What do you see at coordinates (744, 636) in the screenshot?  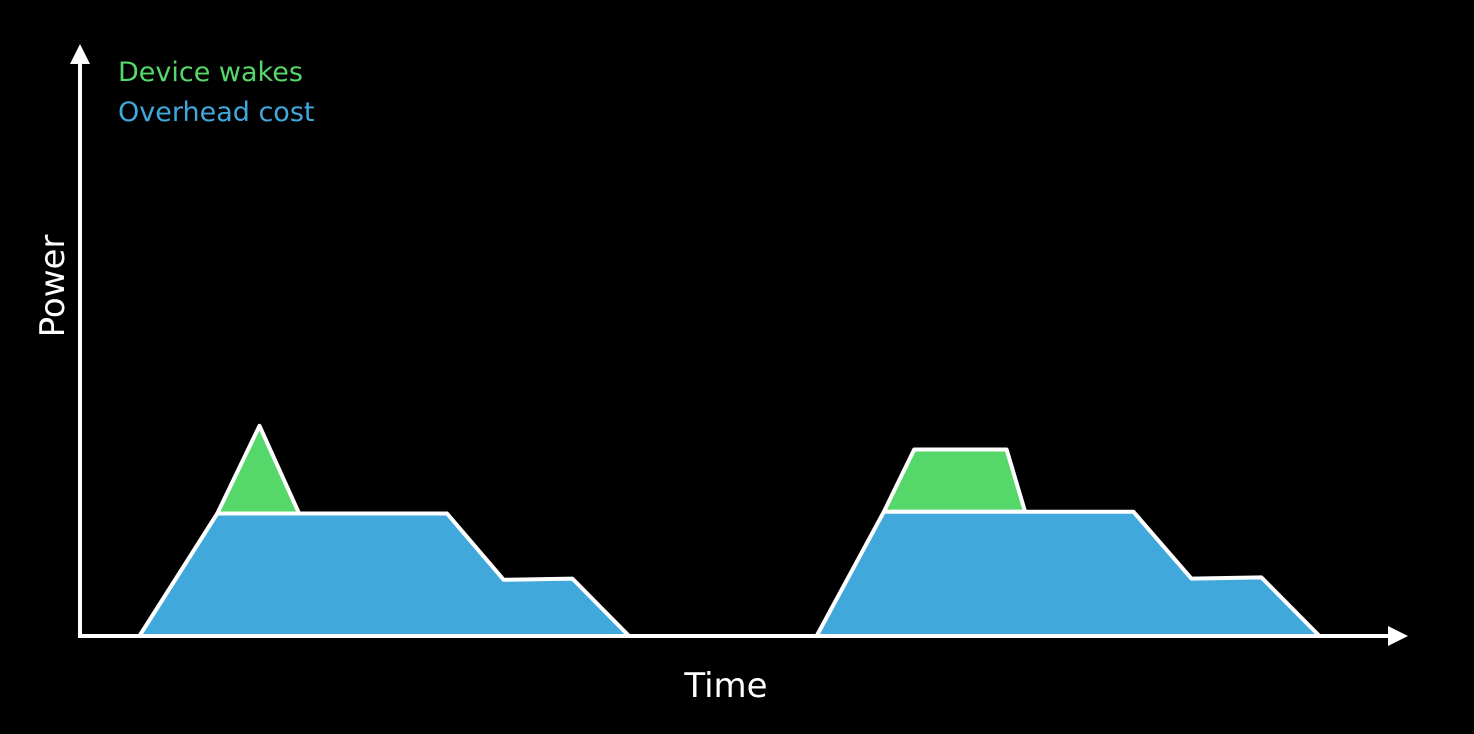 I see `x-axis` at bounding box center [744, 636].